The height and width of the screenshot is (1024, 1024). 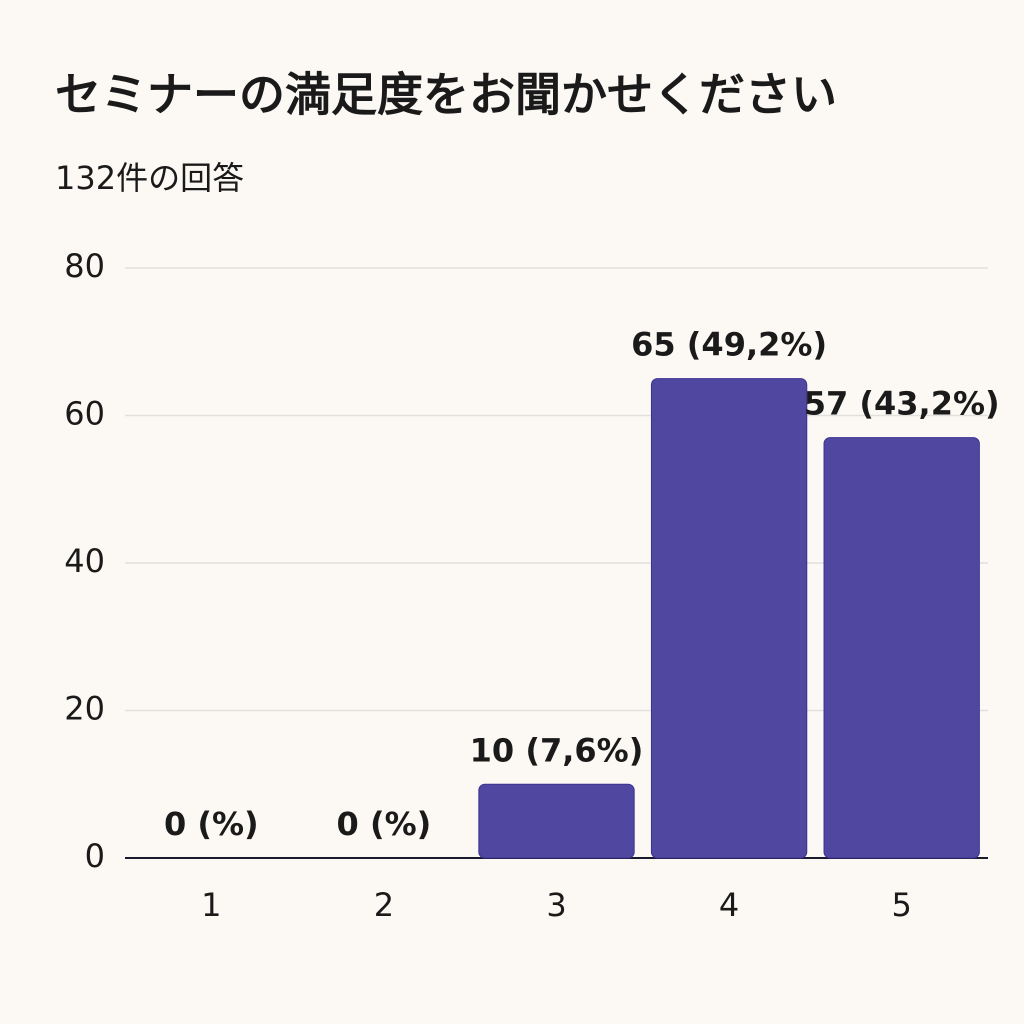 What do you see at coordinates (95, 856) in the screenshot?
I see `y-tick-label: 0` at bounding box center [95, 856].